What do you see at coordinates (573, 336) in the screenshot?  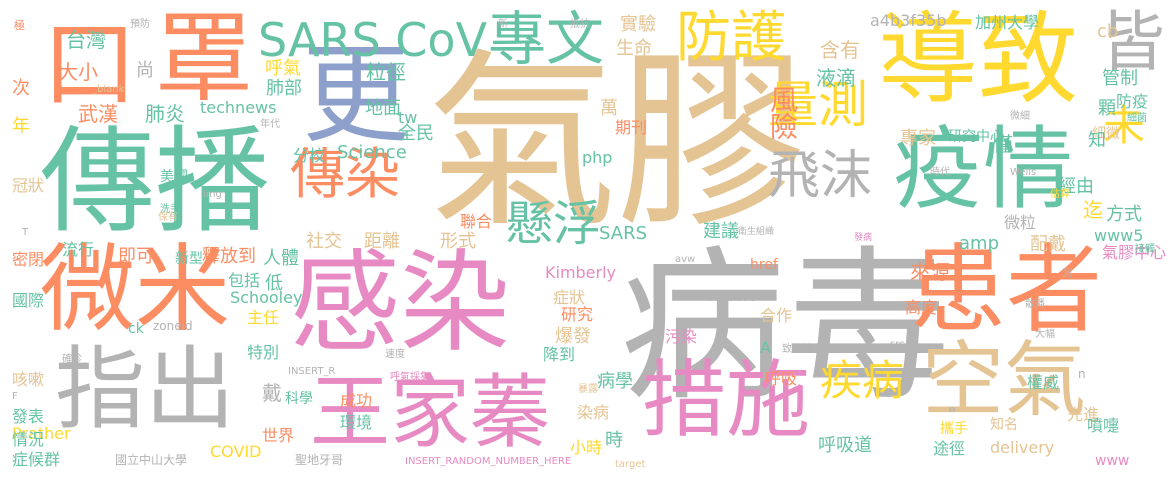 I see `cloud-word: 爆發` at bounding box center [573, 336].